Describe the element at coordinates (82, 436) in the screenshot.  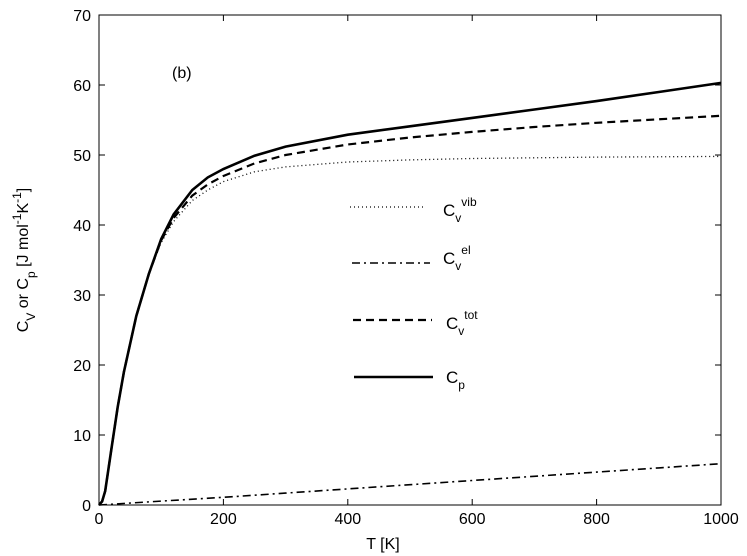
I see `y-tick-label: 10` at that location.